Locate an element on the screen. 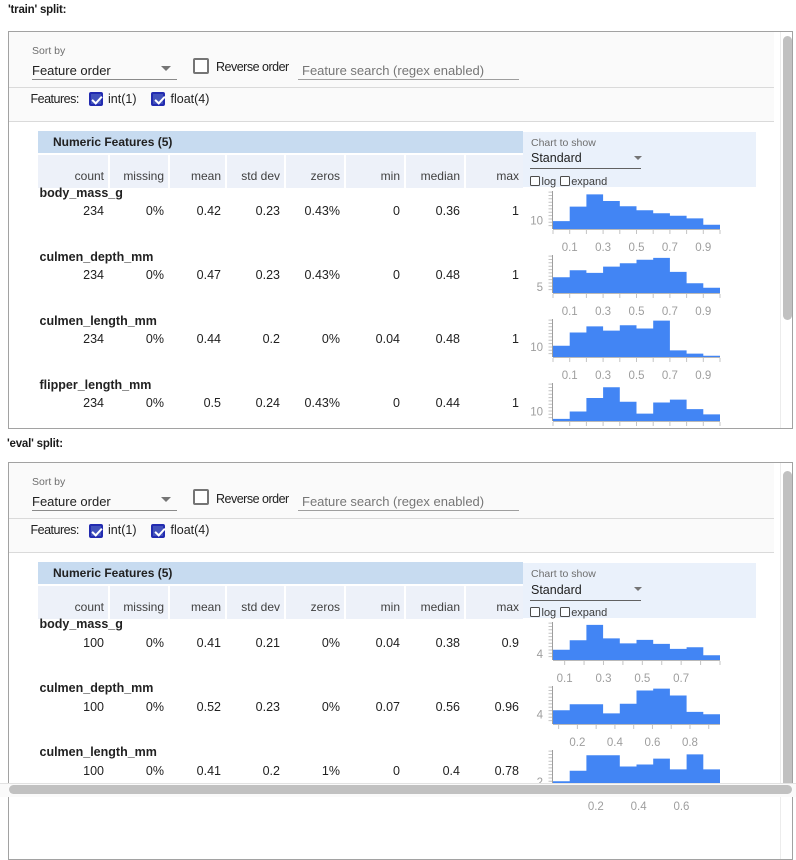  svg-text: 0.8 is located at coordinates (690, 743).